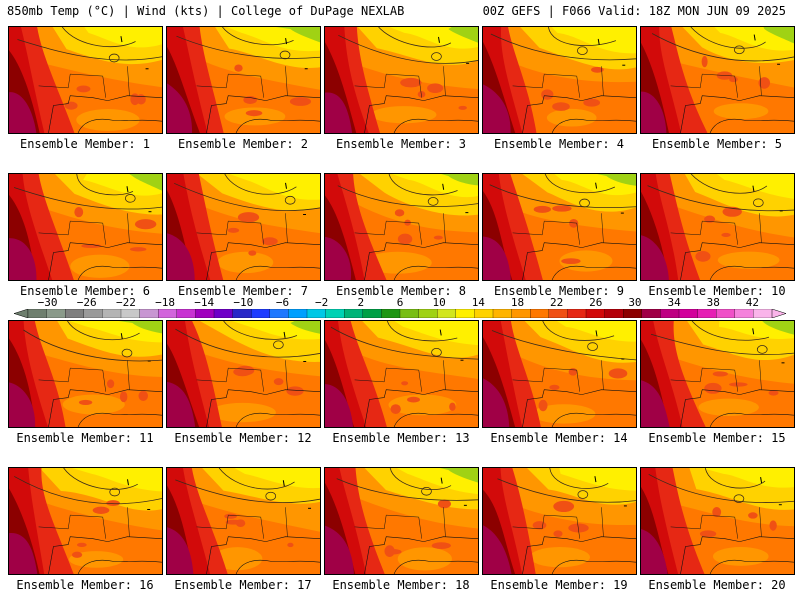 The width and height of the screenshot is (800, 600). I want to click on ensemble-member-label: Ensemble Member: 14, so click(559, 438).